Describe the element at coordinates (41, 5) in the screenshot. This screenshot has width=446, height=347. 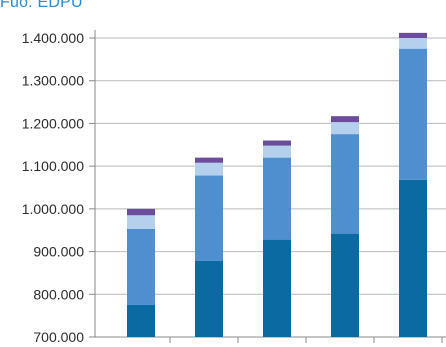
I see `chart-title: Fuo: EDPU` at that location.